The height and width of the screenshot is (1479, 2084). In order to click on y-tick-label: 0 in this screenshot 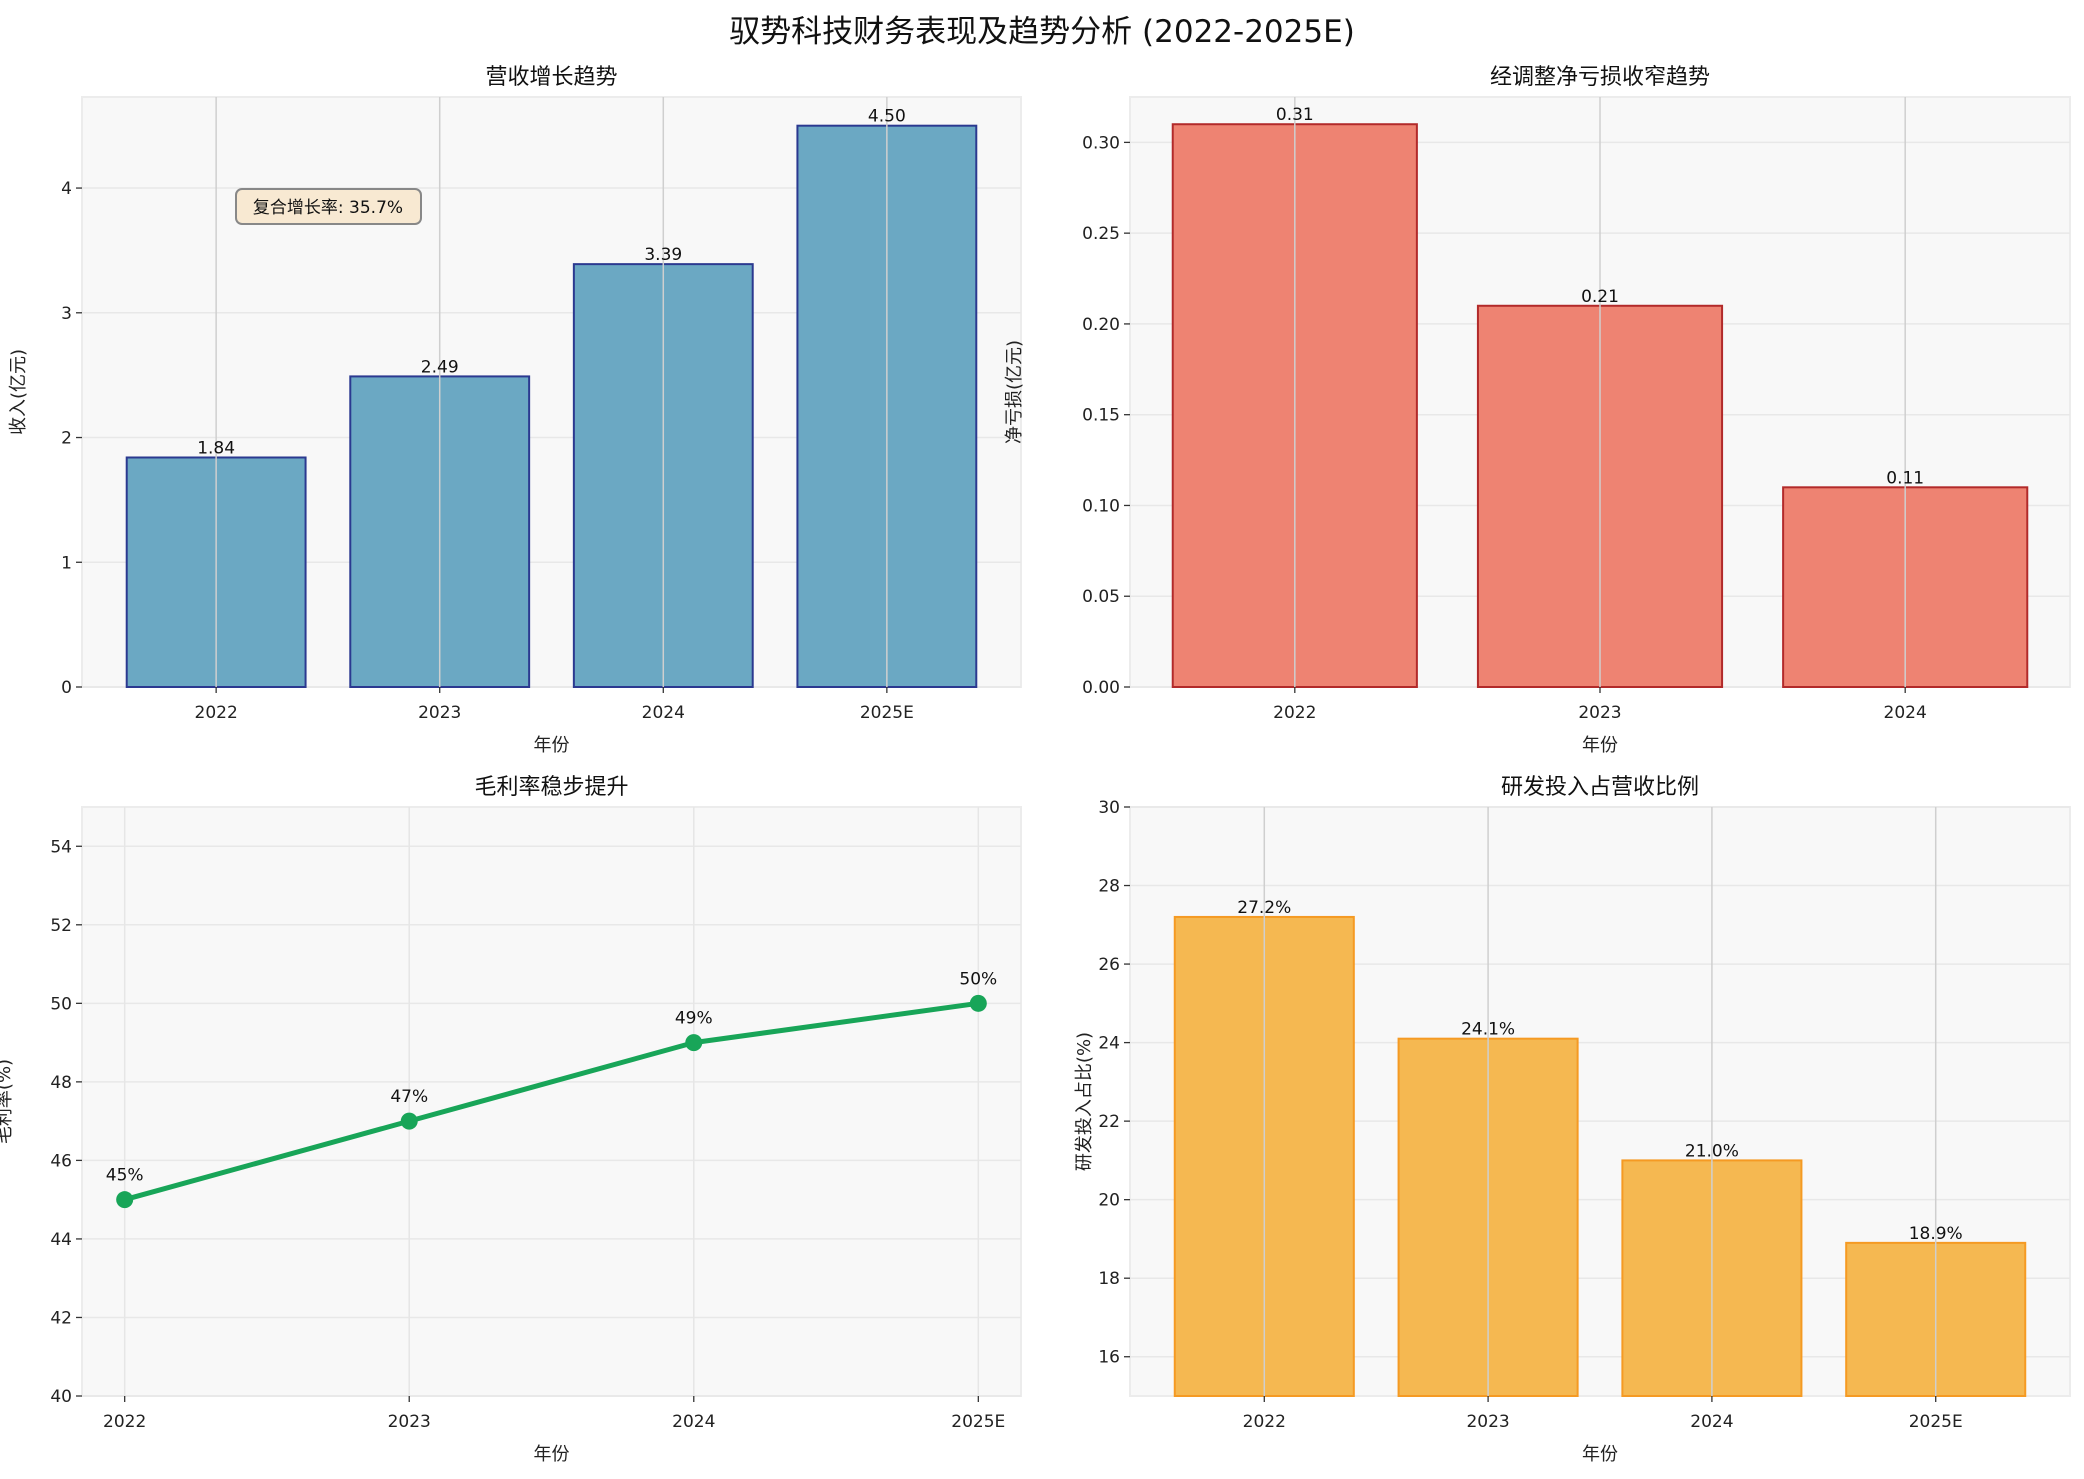, I will do `click(66, 688)`.